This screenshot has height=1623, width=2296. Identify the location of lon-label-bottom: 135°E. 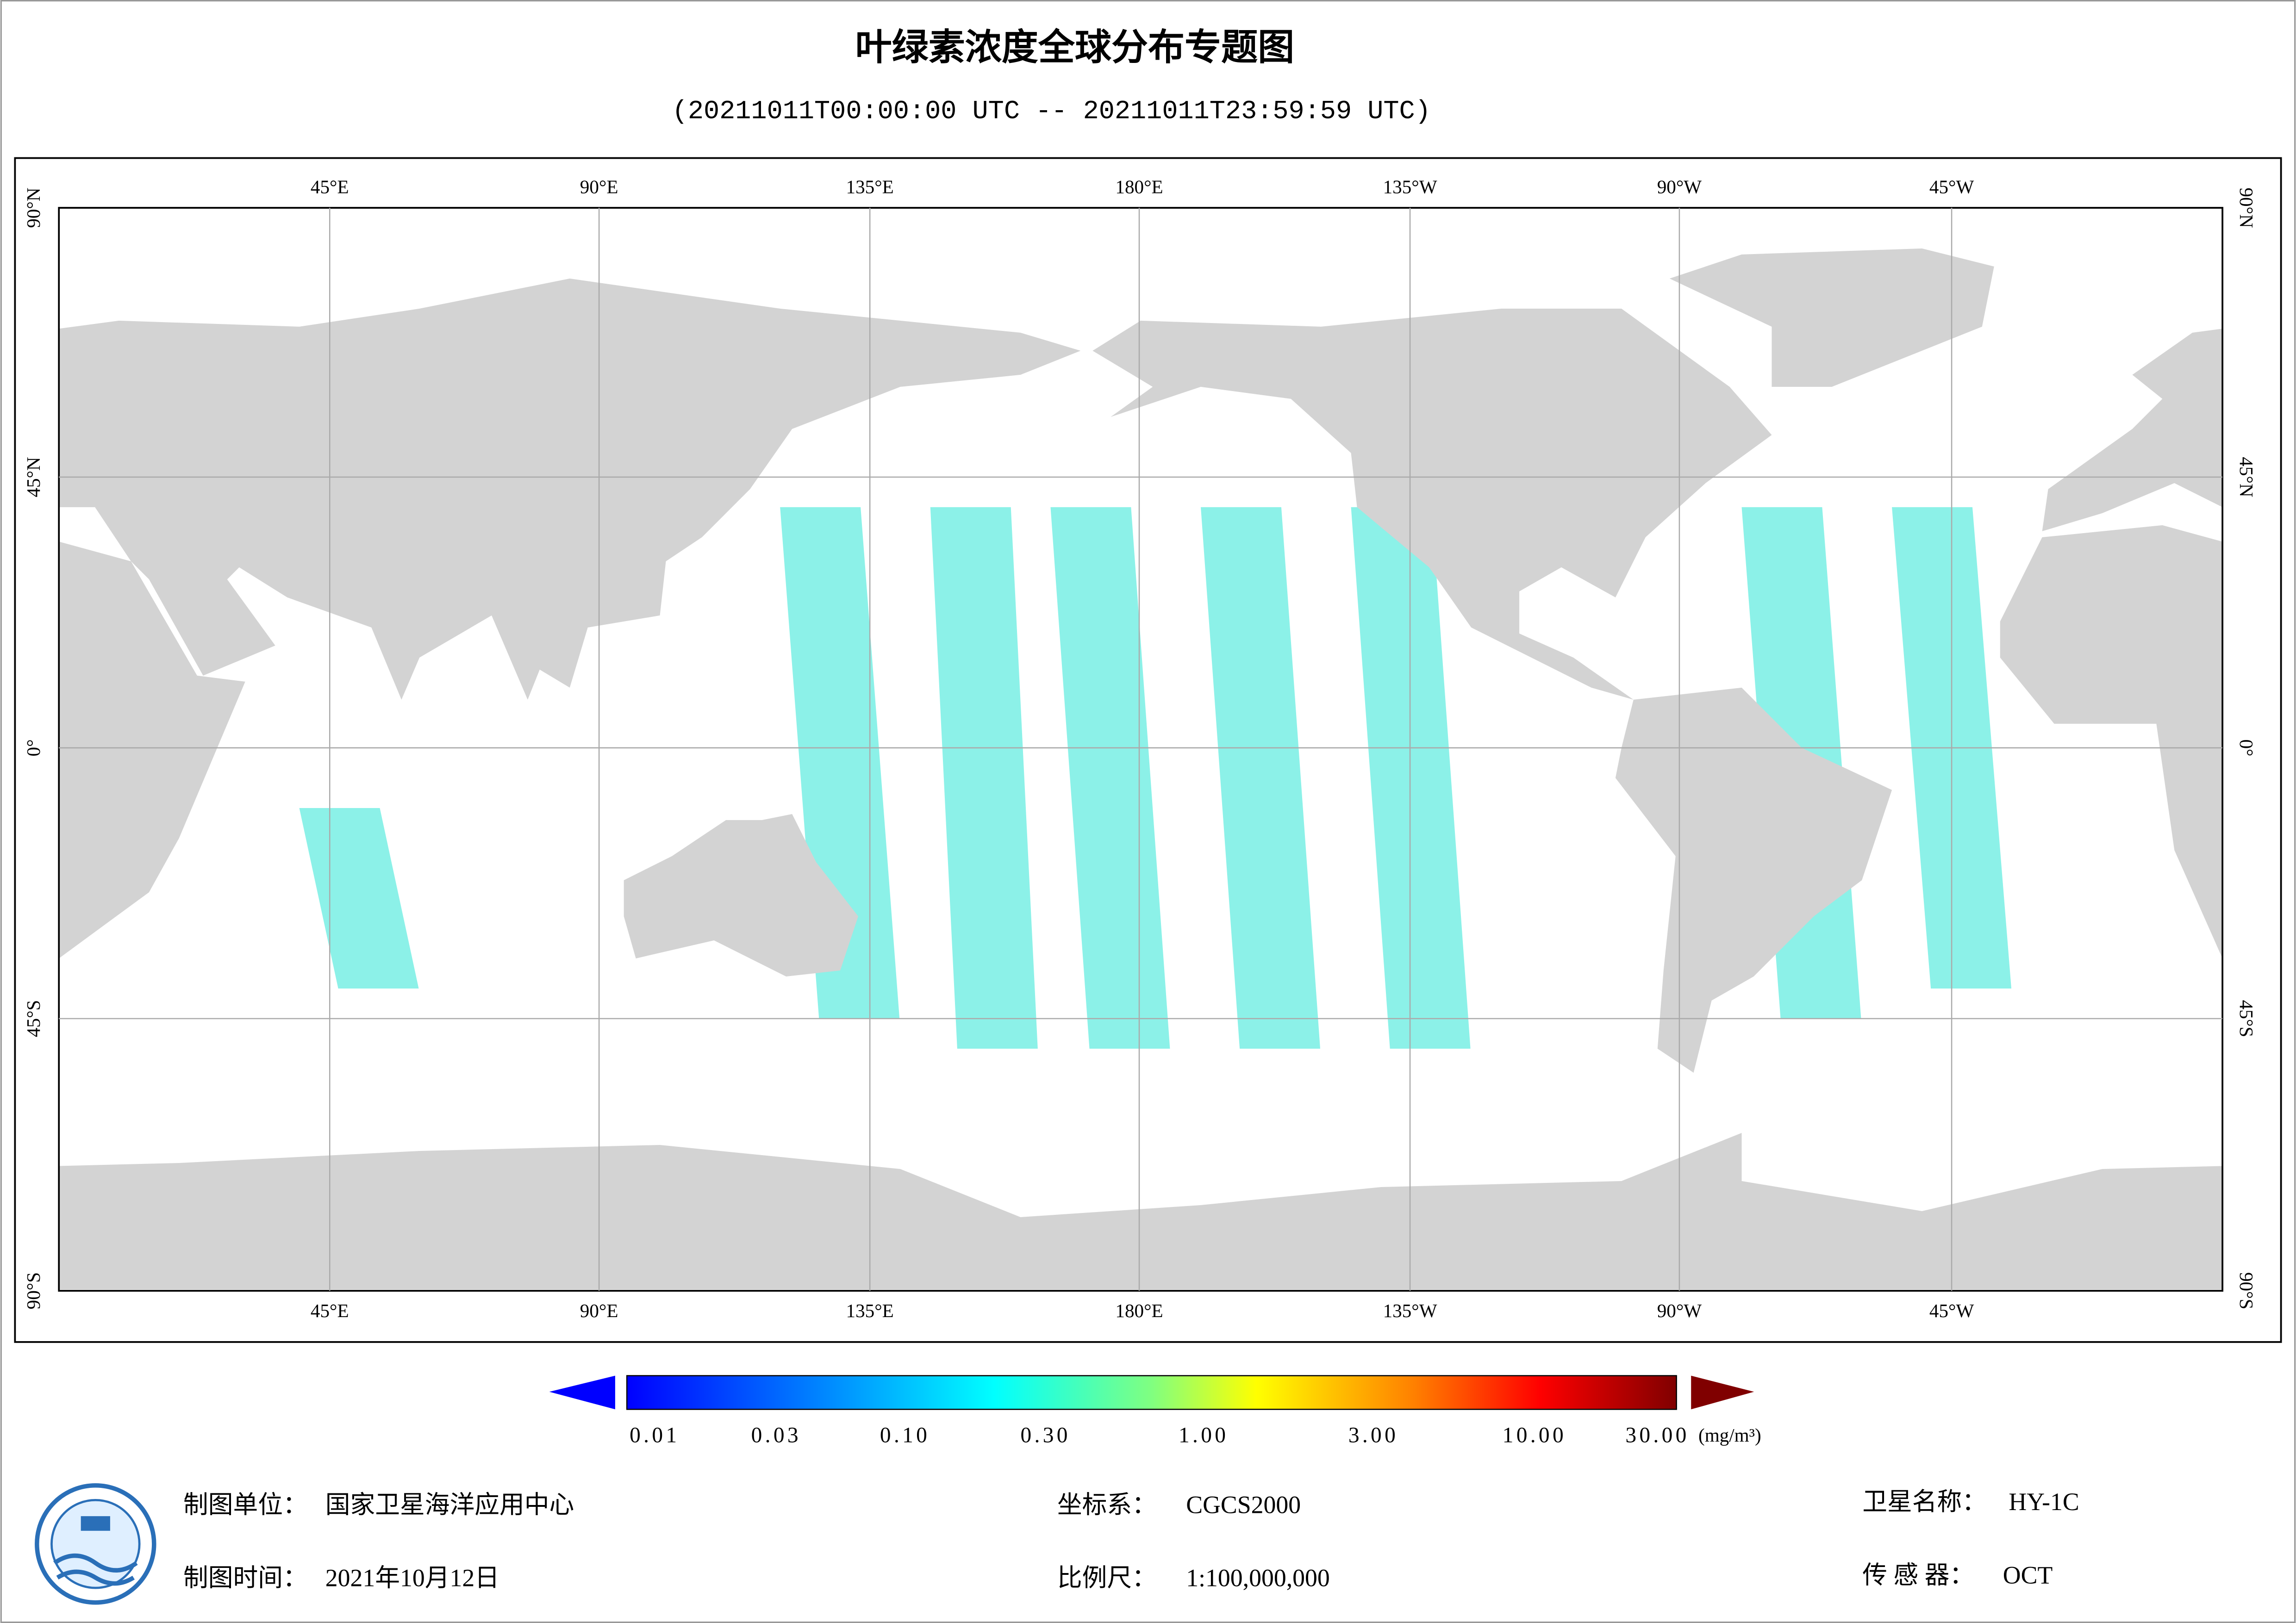
(870, 1310).